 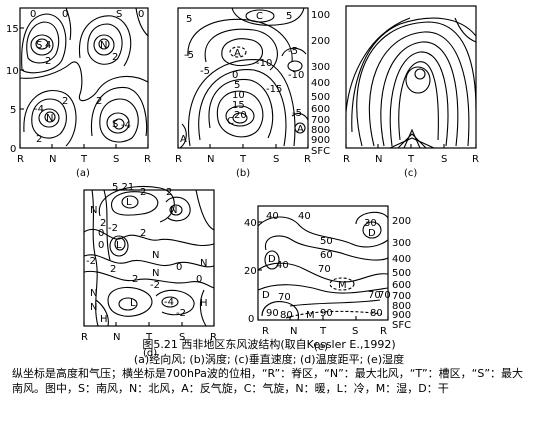 I want to click on panel-e-pressure: 900, so click(x=401, y=315).